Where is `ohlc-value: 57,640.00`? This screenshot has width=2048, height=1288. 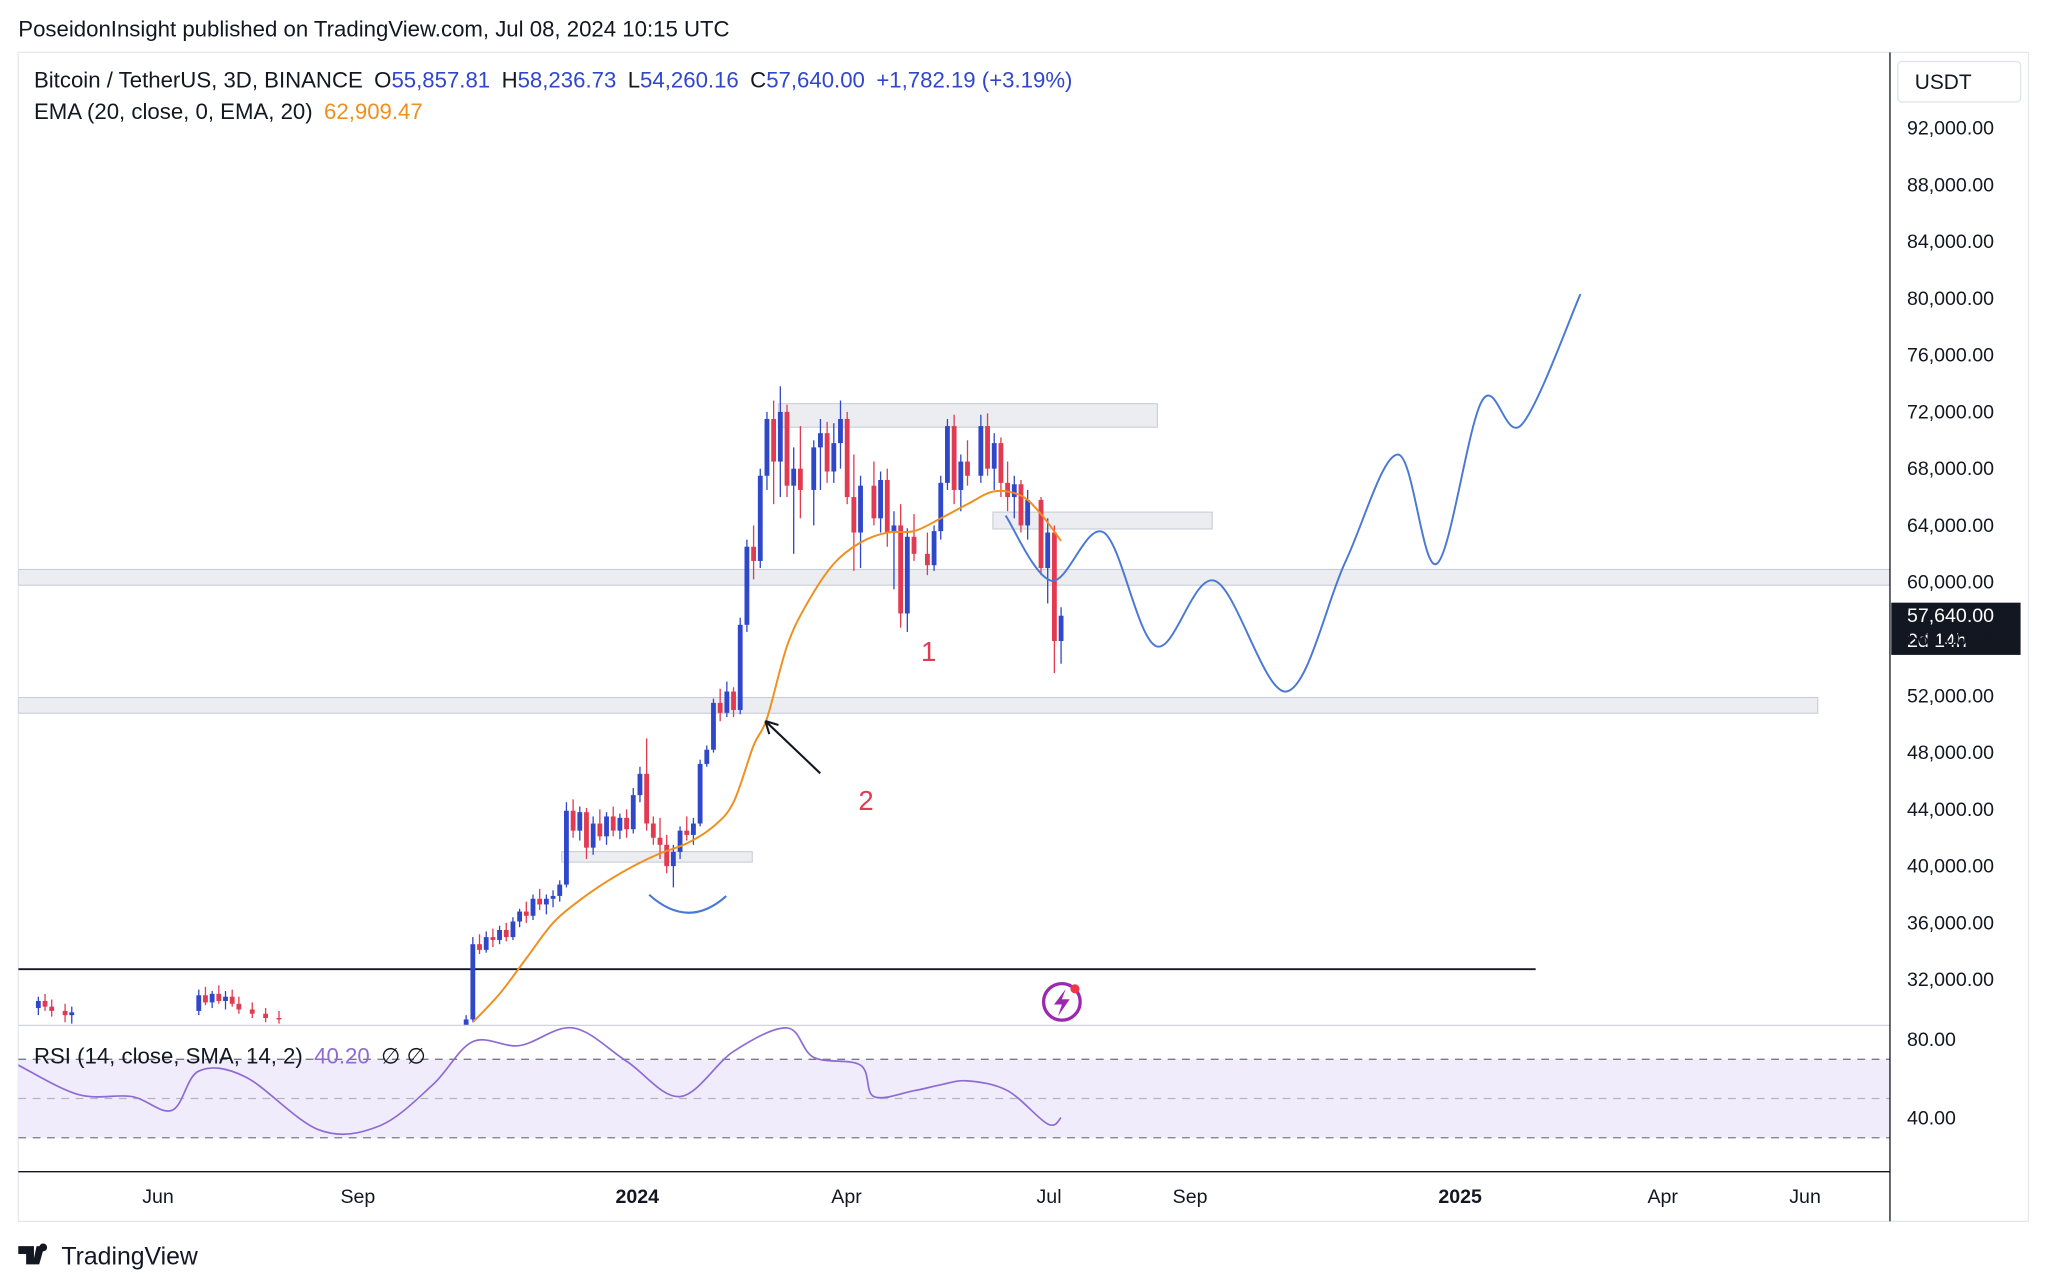
ohlc-value: 57,640.00 is located at coordinates (815, 80).